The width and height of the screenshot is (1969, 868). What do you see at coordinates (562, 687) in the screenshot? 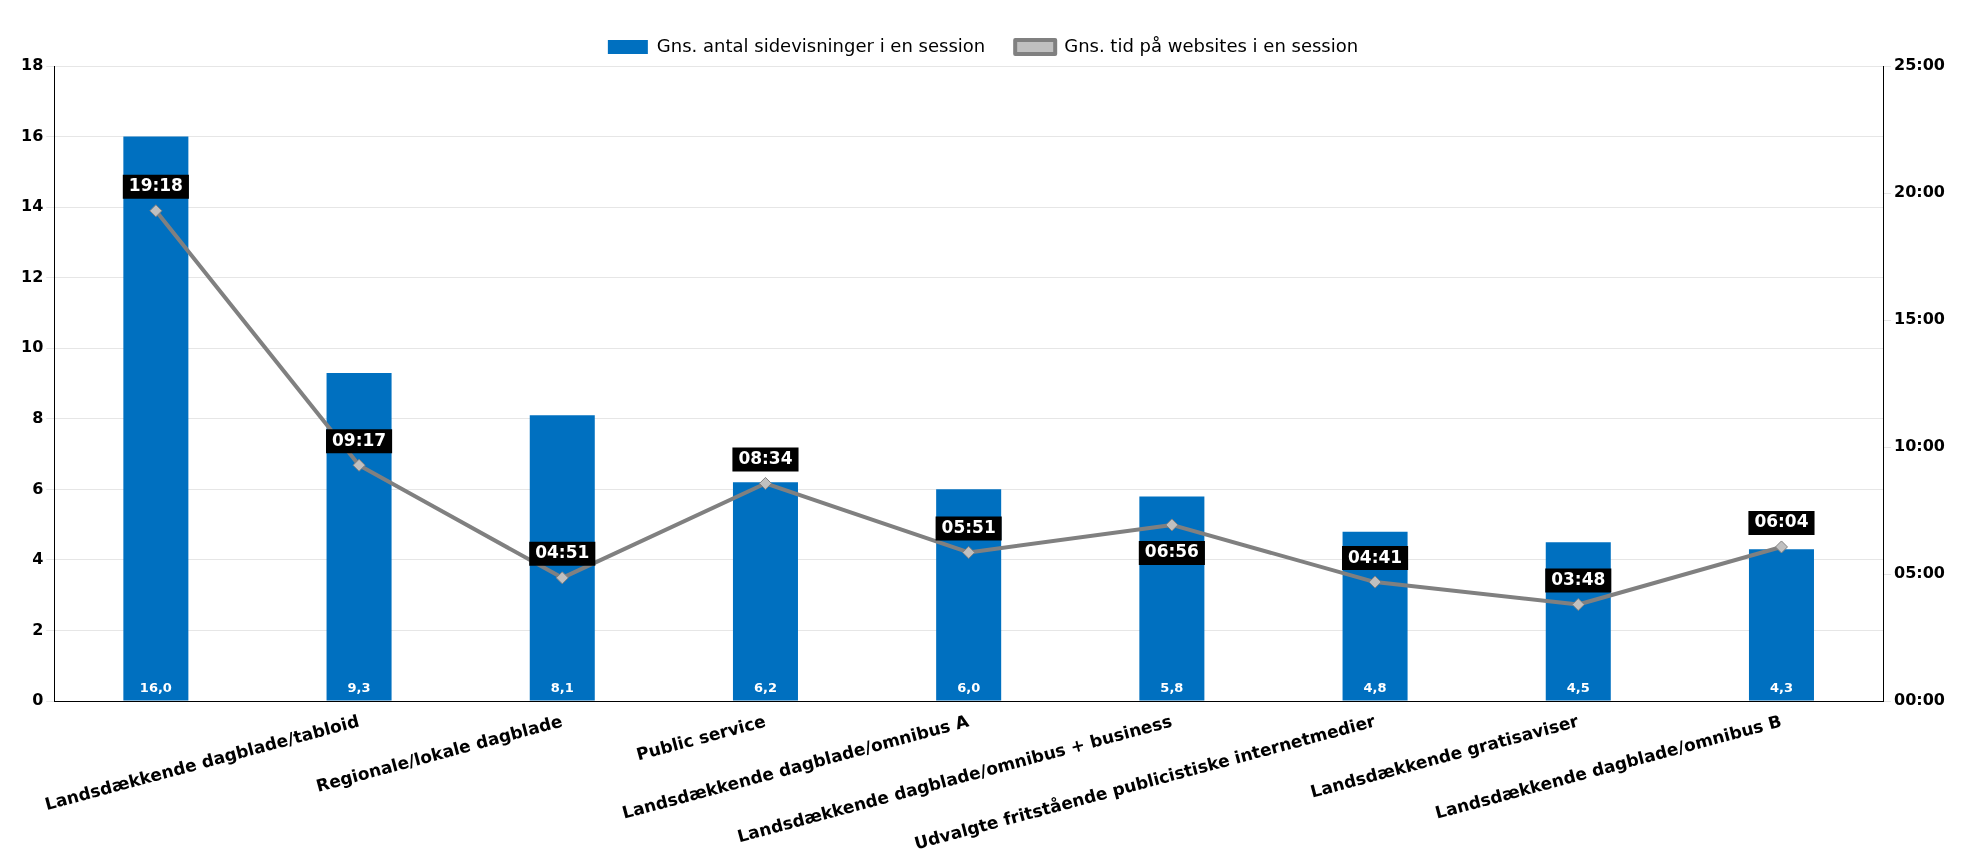
I see `data-label: 8,1` at bounding box center [562, 687].